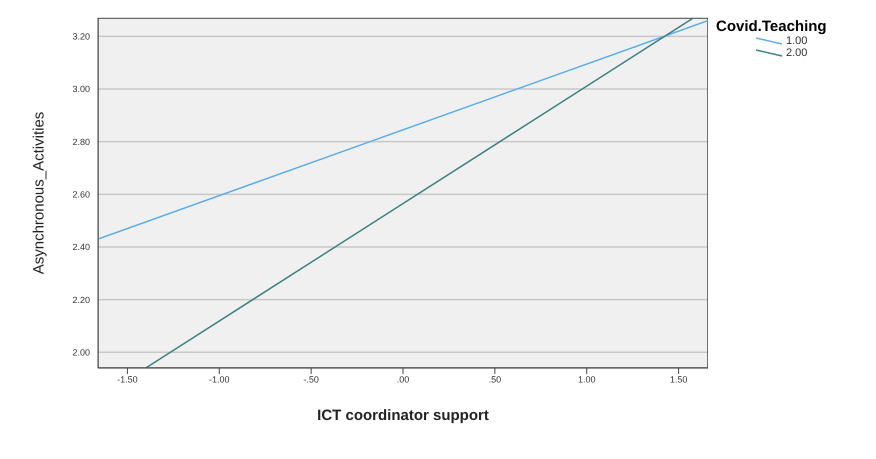 The width and height of the screenshot is (876, 459). I want to click on y-tick-label: 3.00, so click(81, 89).